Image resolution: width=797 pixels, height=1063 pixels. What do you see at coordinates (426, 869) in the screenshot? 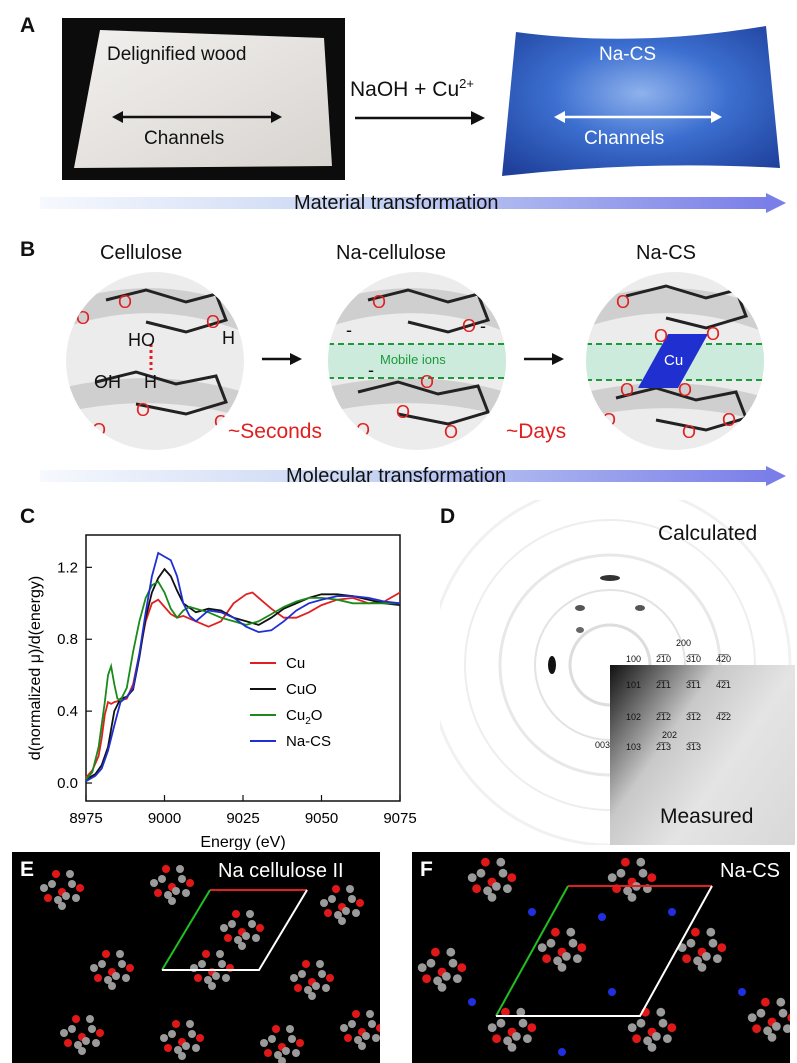
I see `panel-label-f: F` at bounding box center [426, 869].